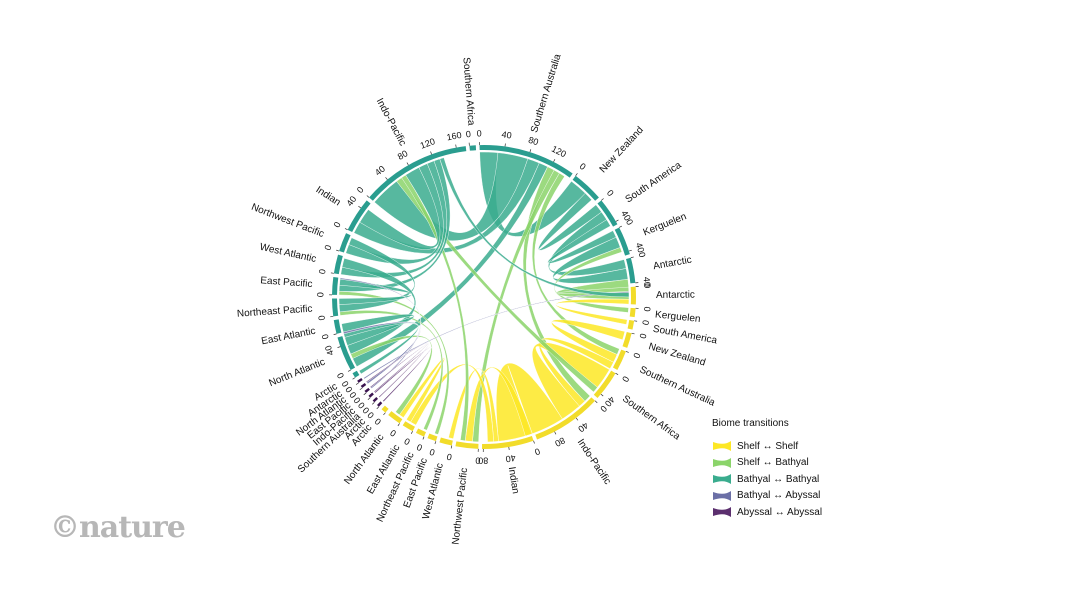 This screenshot has width=1066, height=600. I want to click on ribbon-a-arc-a-ipac, so click(403, 374).